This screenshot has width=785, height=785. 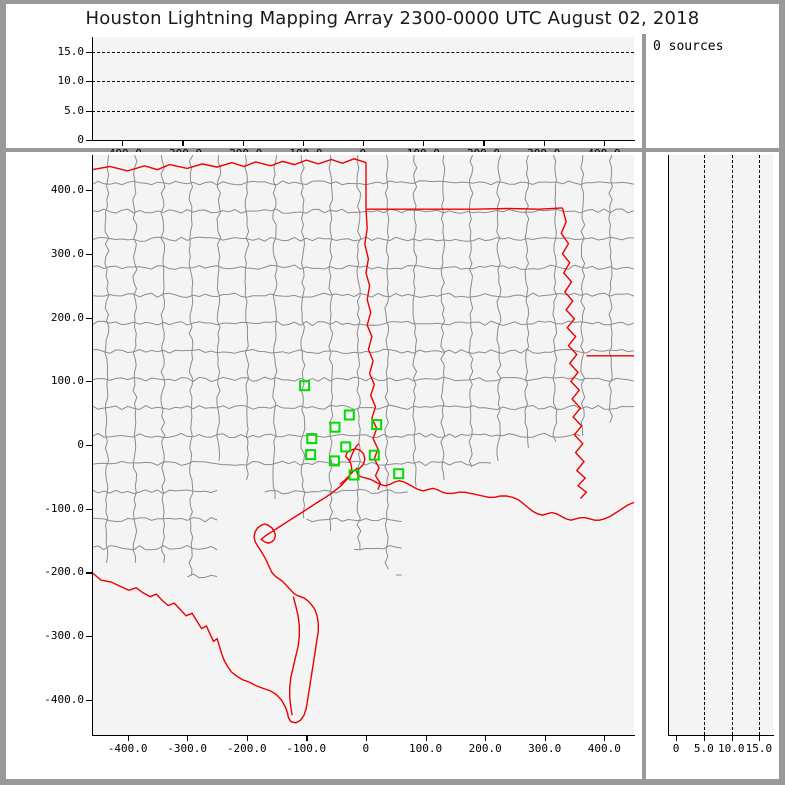 What do you see at coordinates (64, 508) in the screenshot?
I see `y-axis-tick-label: -100.0` at bounding box center [64, 508].